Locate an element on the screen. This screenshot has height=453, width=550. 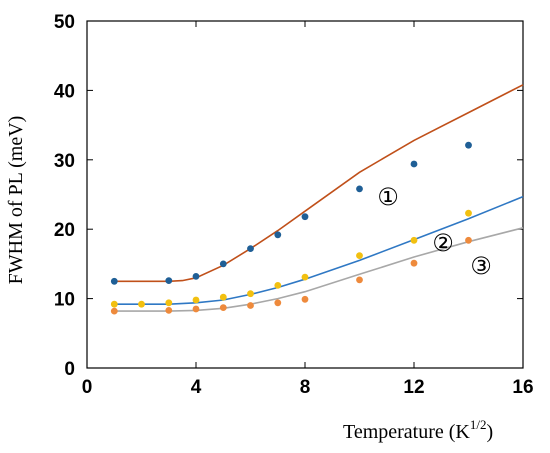
x-tick-labels: 0 4 8 12 16 is located at coordinates (308, 387).